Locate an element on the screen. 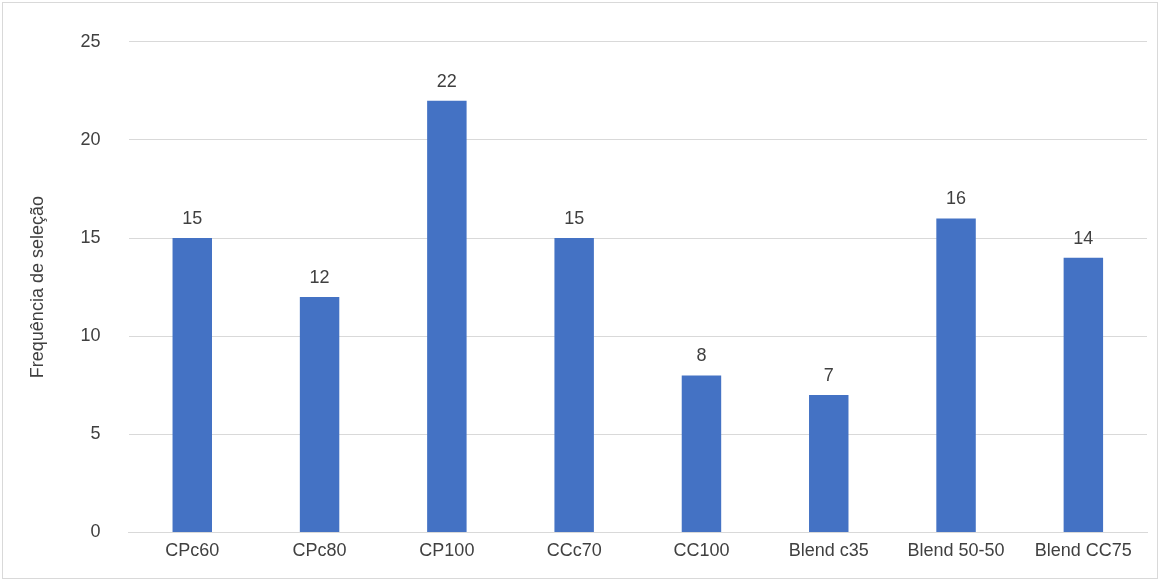 The image size is (1162, 583). x-tick-label: CCc70 is located at coordinates (574, 550).